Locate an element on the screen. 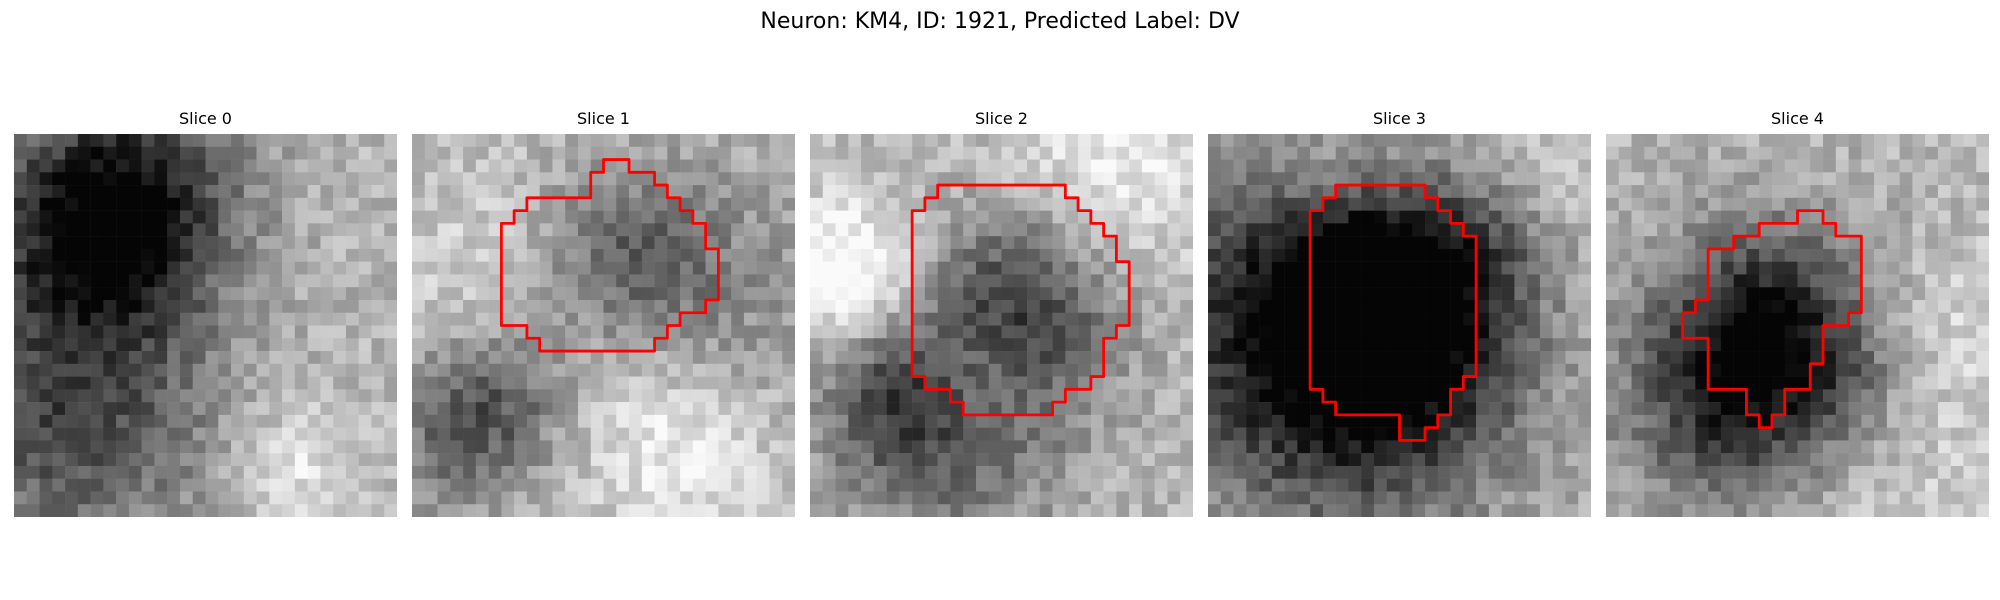 The image size is (2000, 600). panel-title: Slice 4 is located at coordinates (1797, 118).